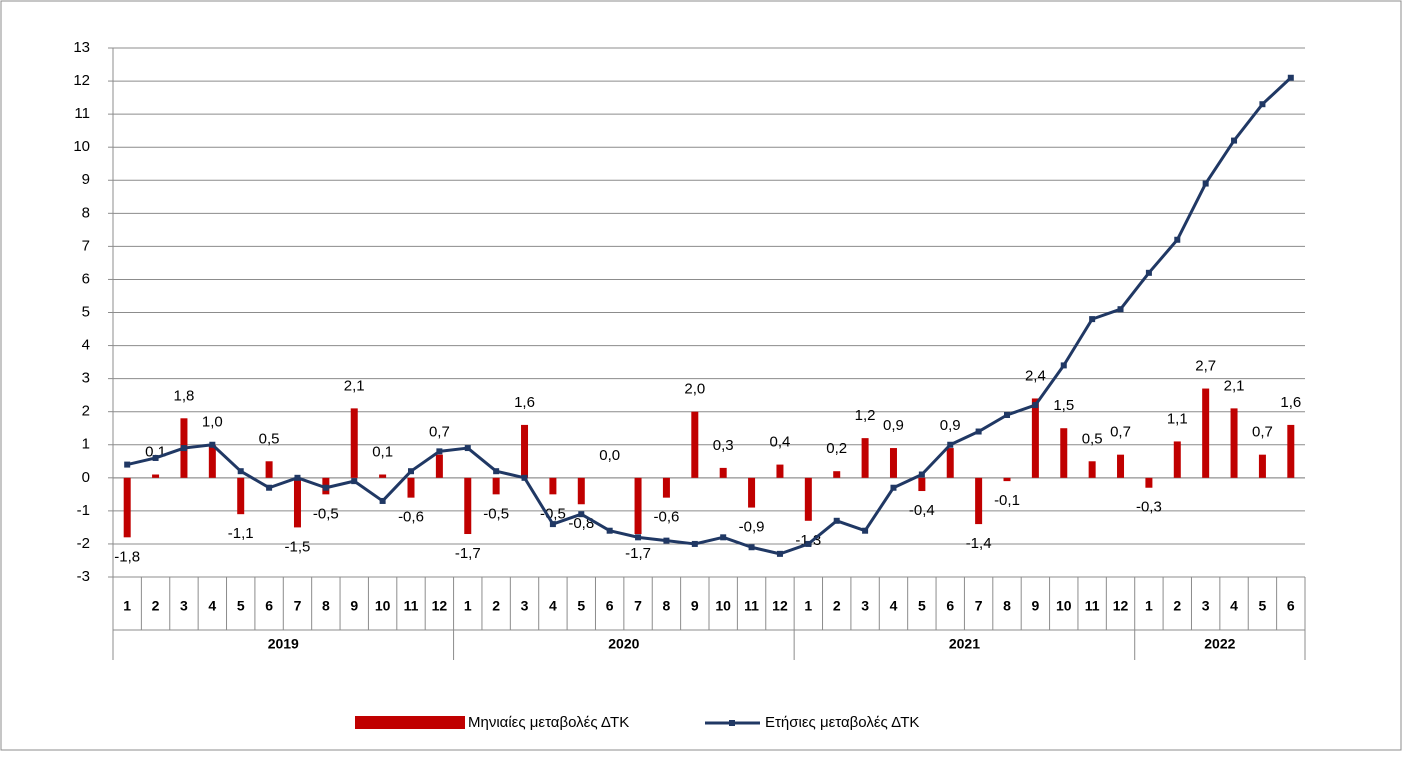 This screenshot has width=1403, height=757. I want to click on y-tick-label: -3, so click(83, 576).